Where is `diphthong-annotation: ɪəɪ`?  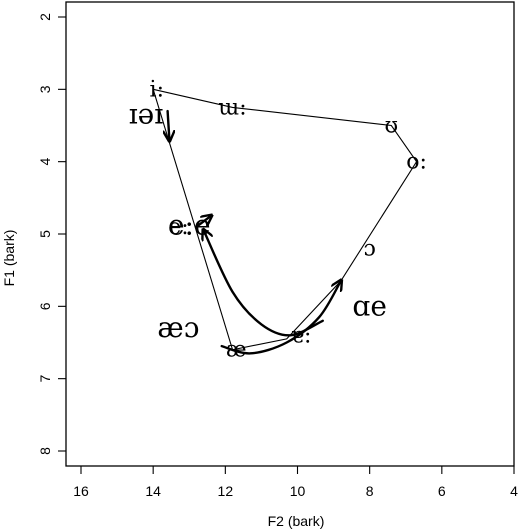 diphthong-annotation: ɪəɪ is located at coordinates (146, 114).